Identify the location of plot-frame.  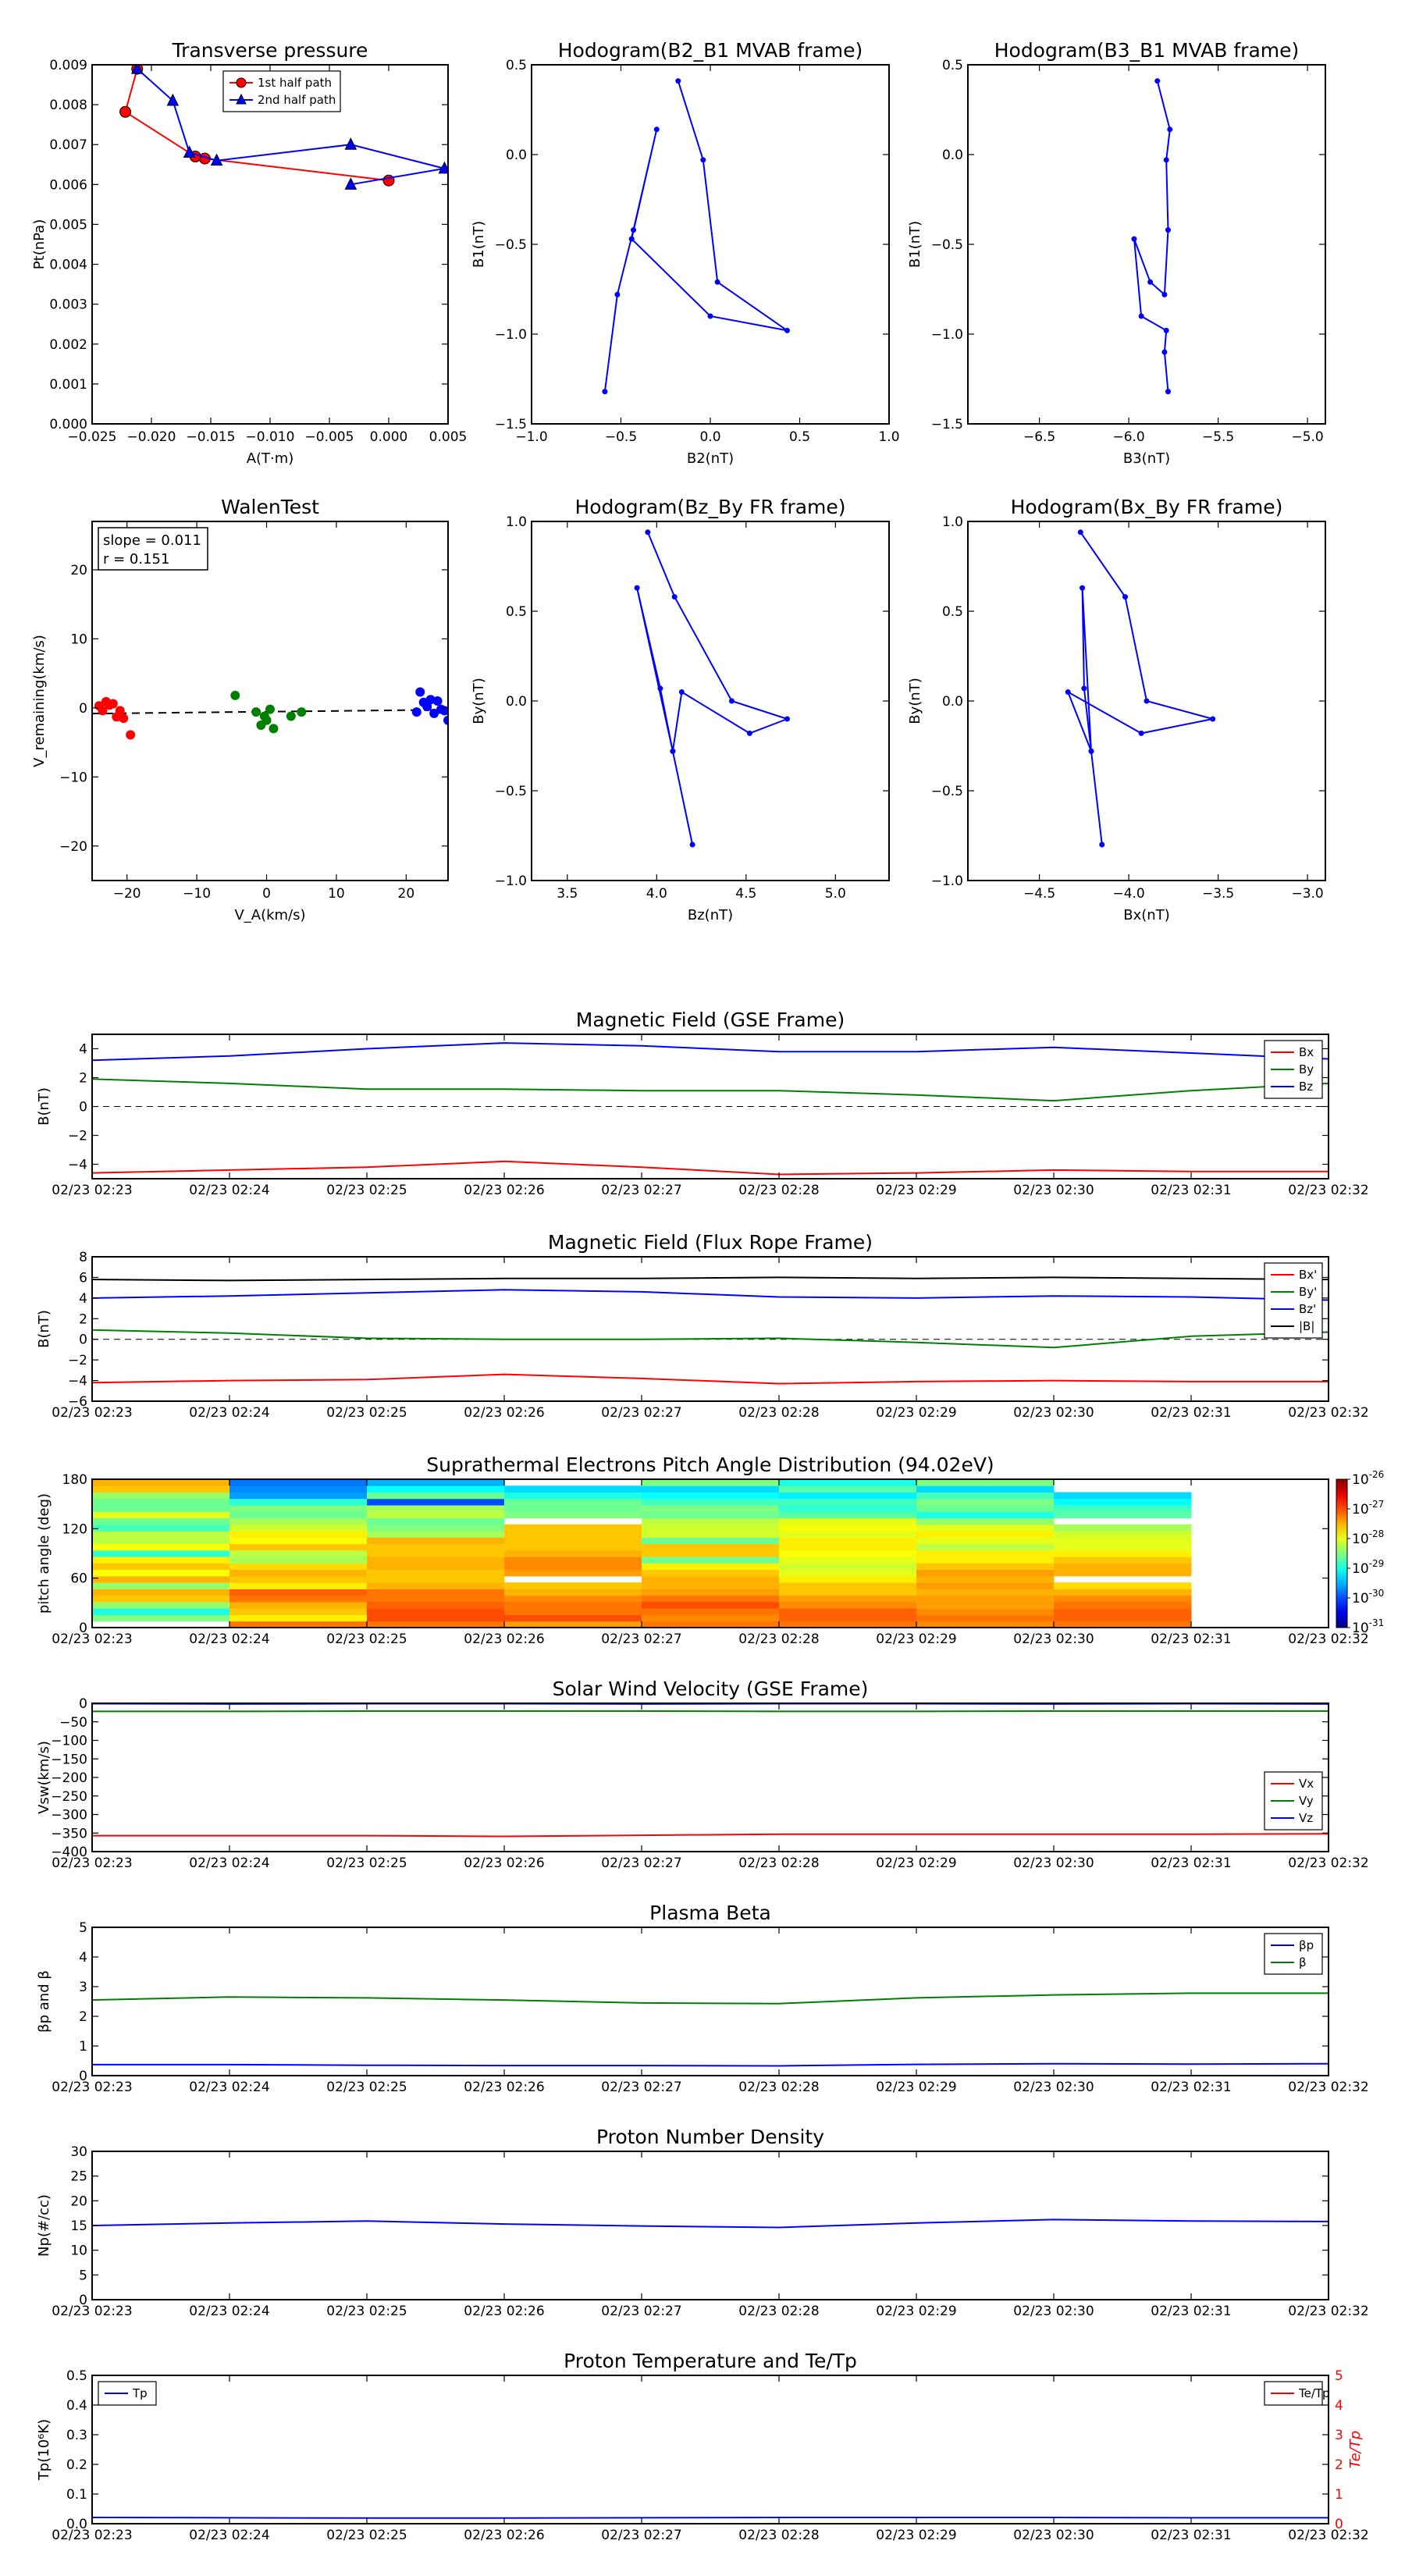
(1147, 701).